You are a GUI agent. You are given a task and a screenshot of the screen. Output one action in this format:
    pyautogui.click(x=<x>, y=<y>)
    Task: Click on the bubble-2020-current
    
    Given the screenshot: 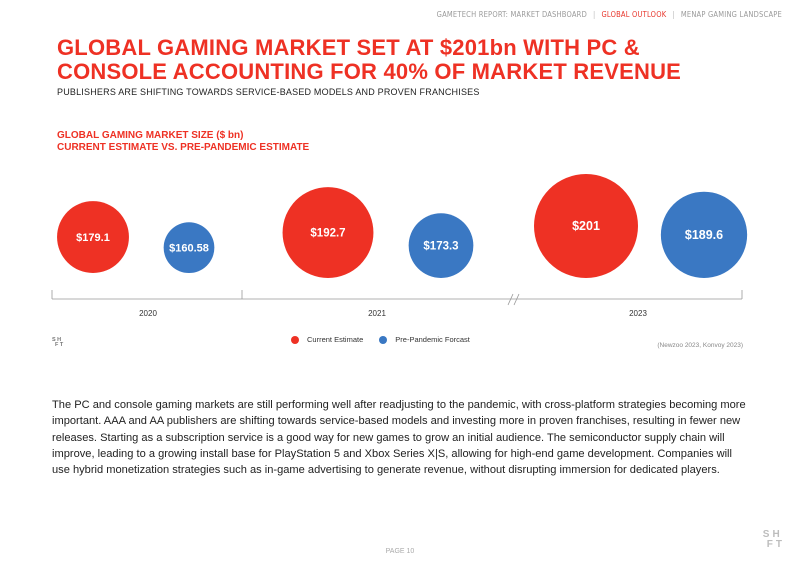 What is the action you would take?
    pyautogui.click(x=93, y=237)
    